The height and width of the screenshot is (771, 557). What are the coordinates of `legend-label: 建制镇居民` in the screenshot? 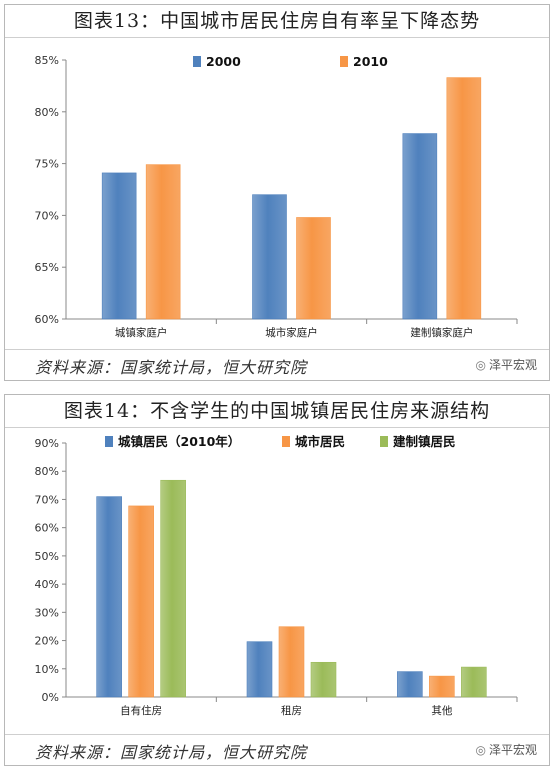 It's located at (424, 441).